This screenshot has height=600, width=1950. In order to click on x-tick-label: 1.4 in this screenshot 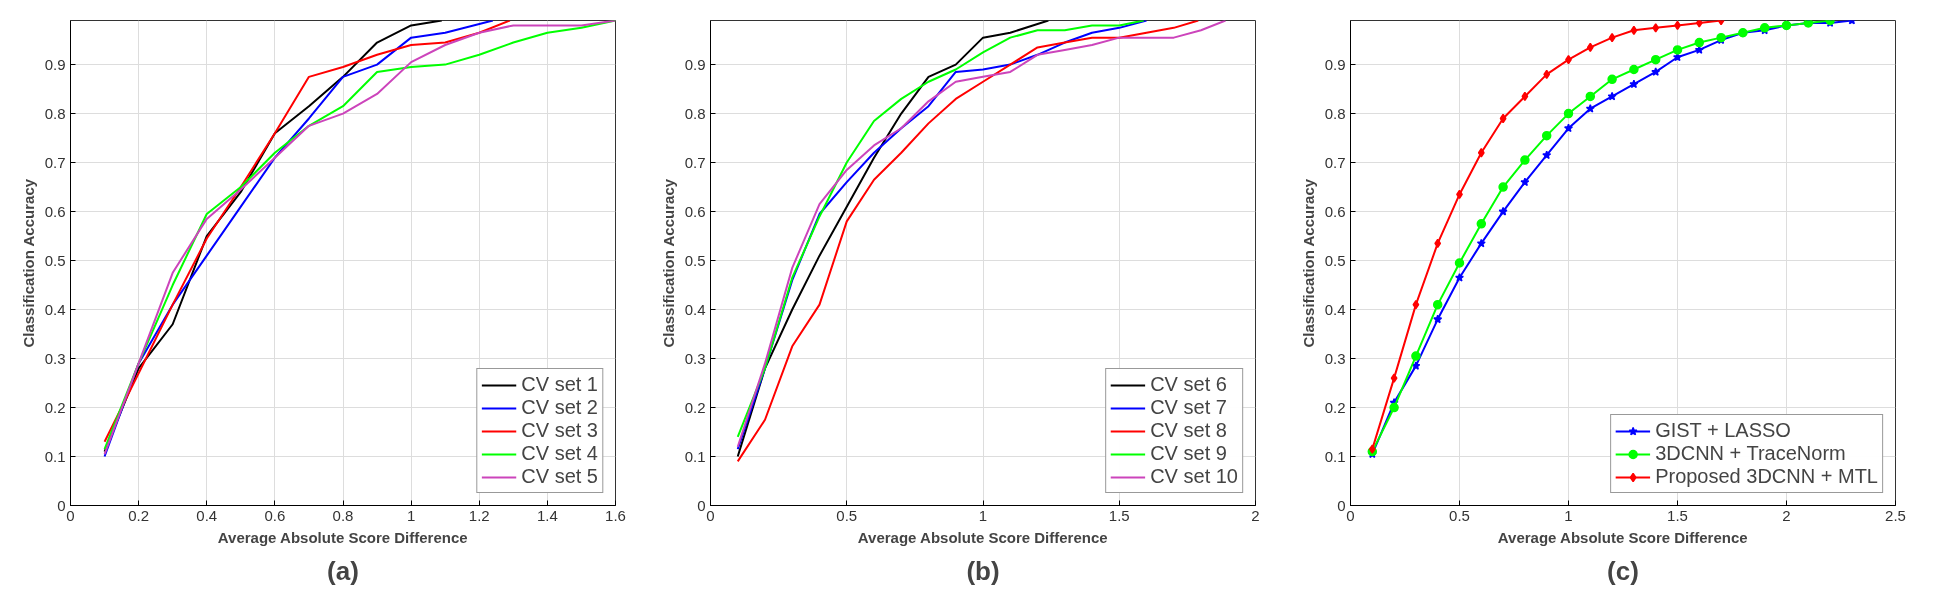, I will do `click(547, 515)`.